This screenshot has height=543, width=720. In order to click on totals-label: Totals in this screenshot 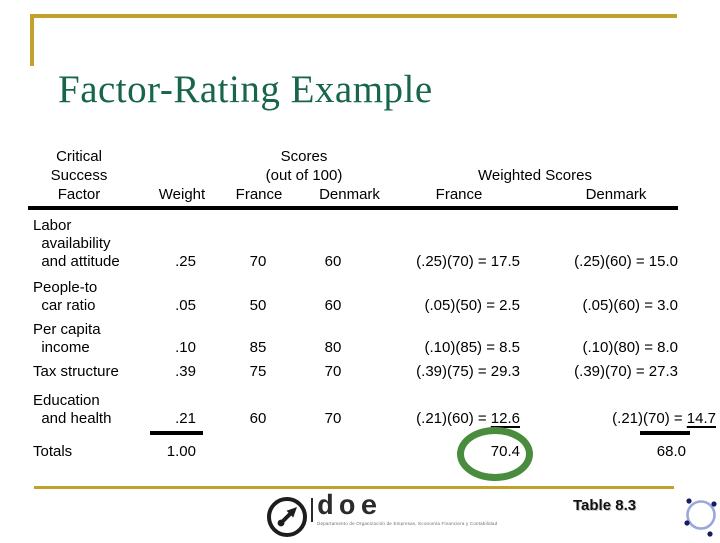, I will do `click(53, 451)`.